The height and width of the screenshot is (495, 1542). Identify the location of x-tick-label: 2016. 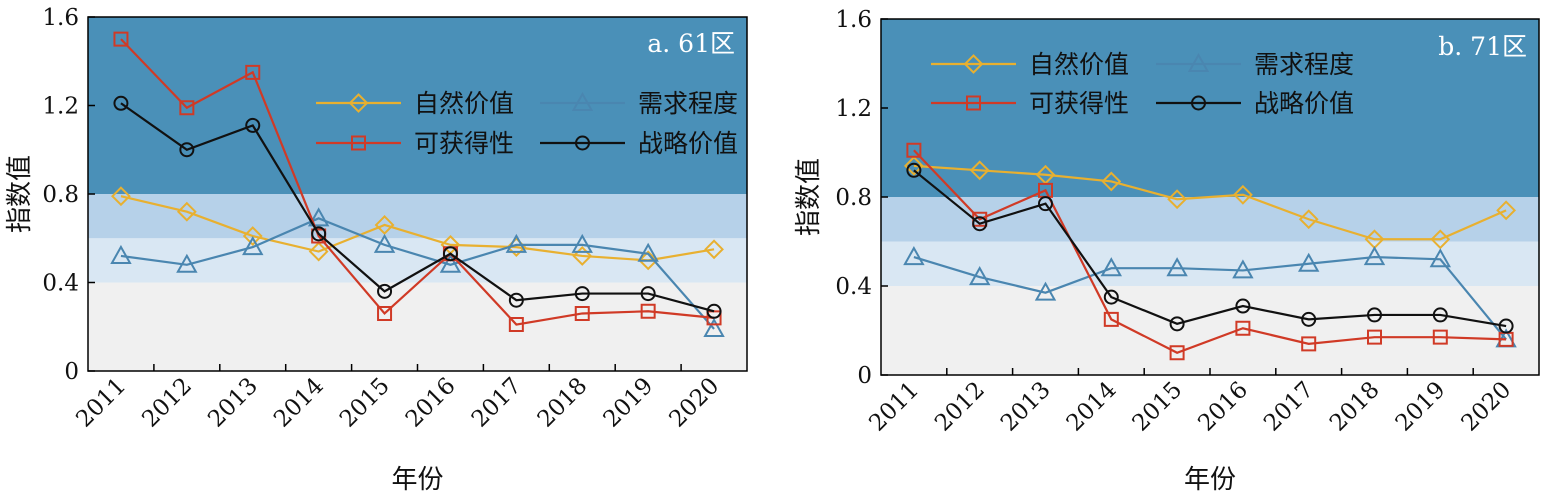
(1223, 407).